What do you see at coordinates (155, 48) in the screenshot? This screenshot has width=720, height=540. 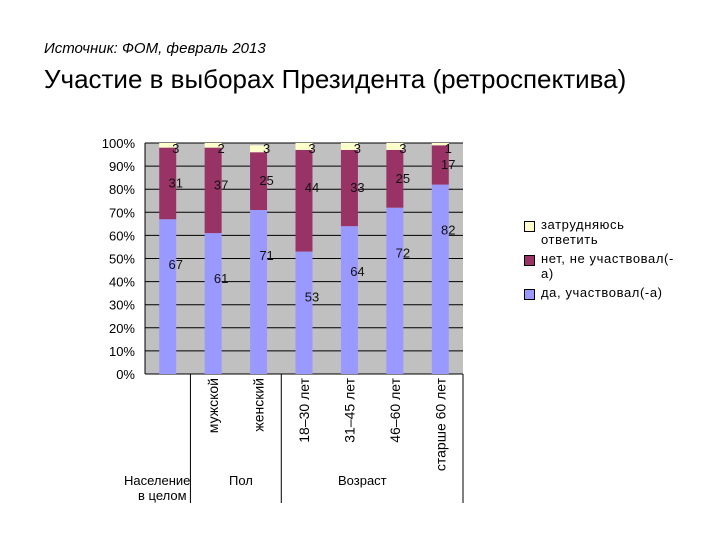 I see `source-note: Источник: ФОМ, февраль 2013` at bounding box center [155, 48].